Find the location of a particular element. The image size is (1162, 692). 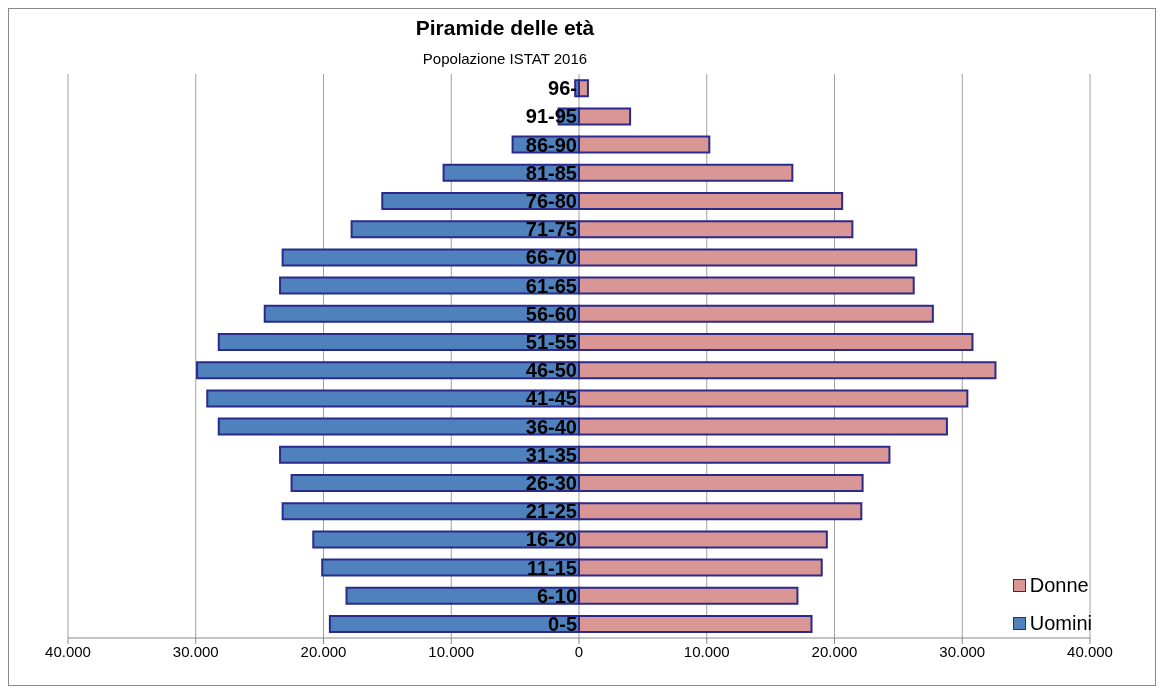

y-tick-label: 21-25 is located at coordinates (551, 511).